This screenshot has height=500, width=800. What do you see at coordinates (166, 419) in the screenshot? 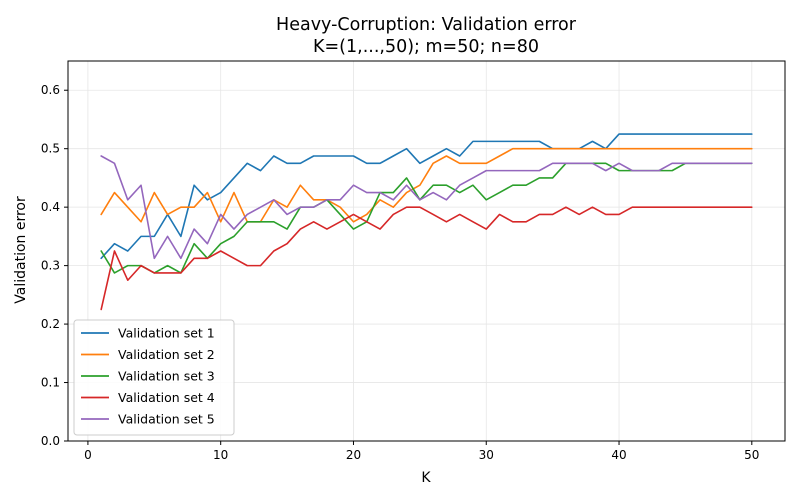
I see `legend-label-5: Validation set 5` at bounding box center [166, 419].